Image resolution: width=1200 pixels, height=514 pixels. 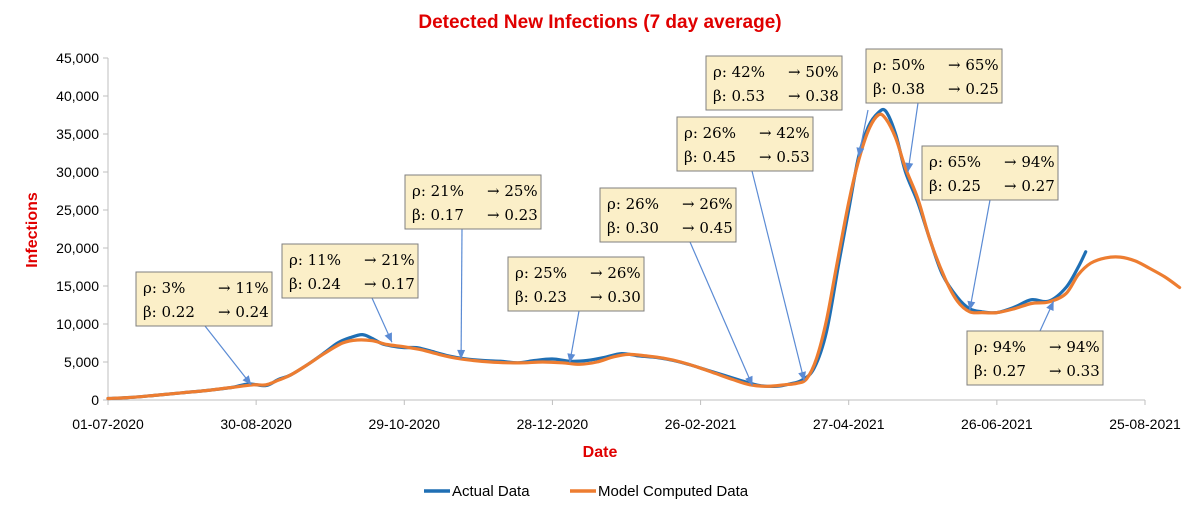 I want to click on annotation-rho-before: ρ: 94%, so click(x=1000, y=347).